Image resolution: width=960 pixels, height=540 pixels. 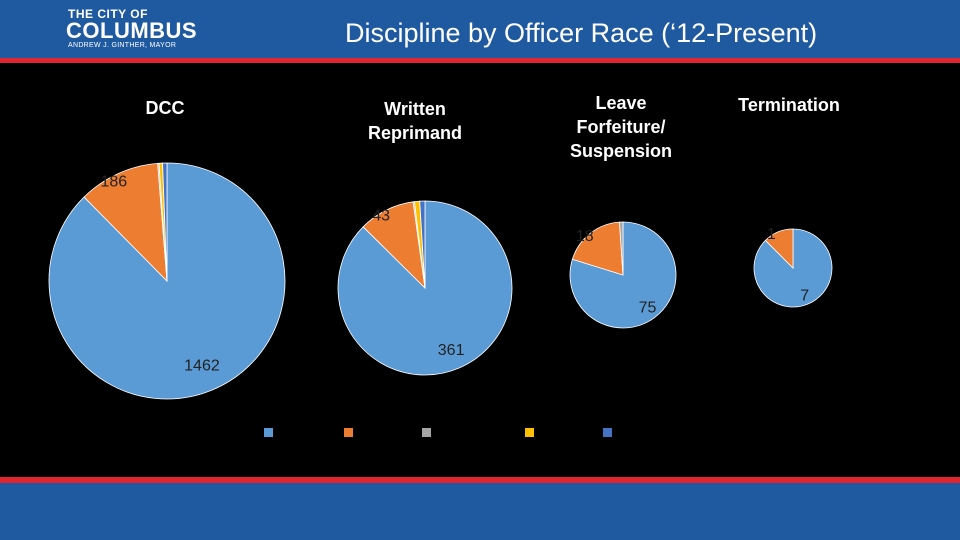 What do you see at coordinates (620, 127) in the screenshot?
I see `pie-title: Leave Forfeiture/ Suspension` at bounding box center [620, 127].